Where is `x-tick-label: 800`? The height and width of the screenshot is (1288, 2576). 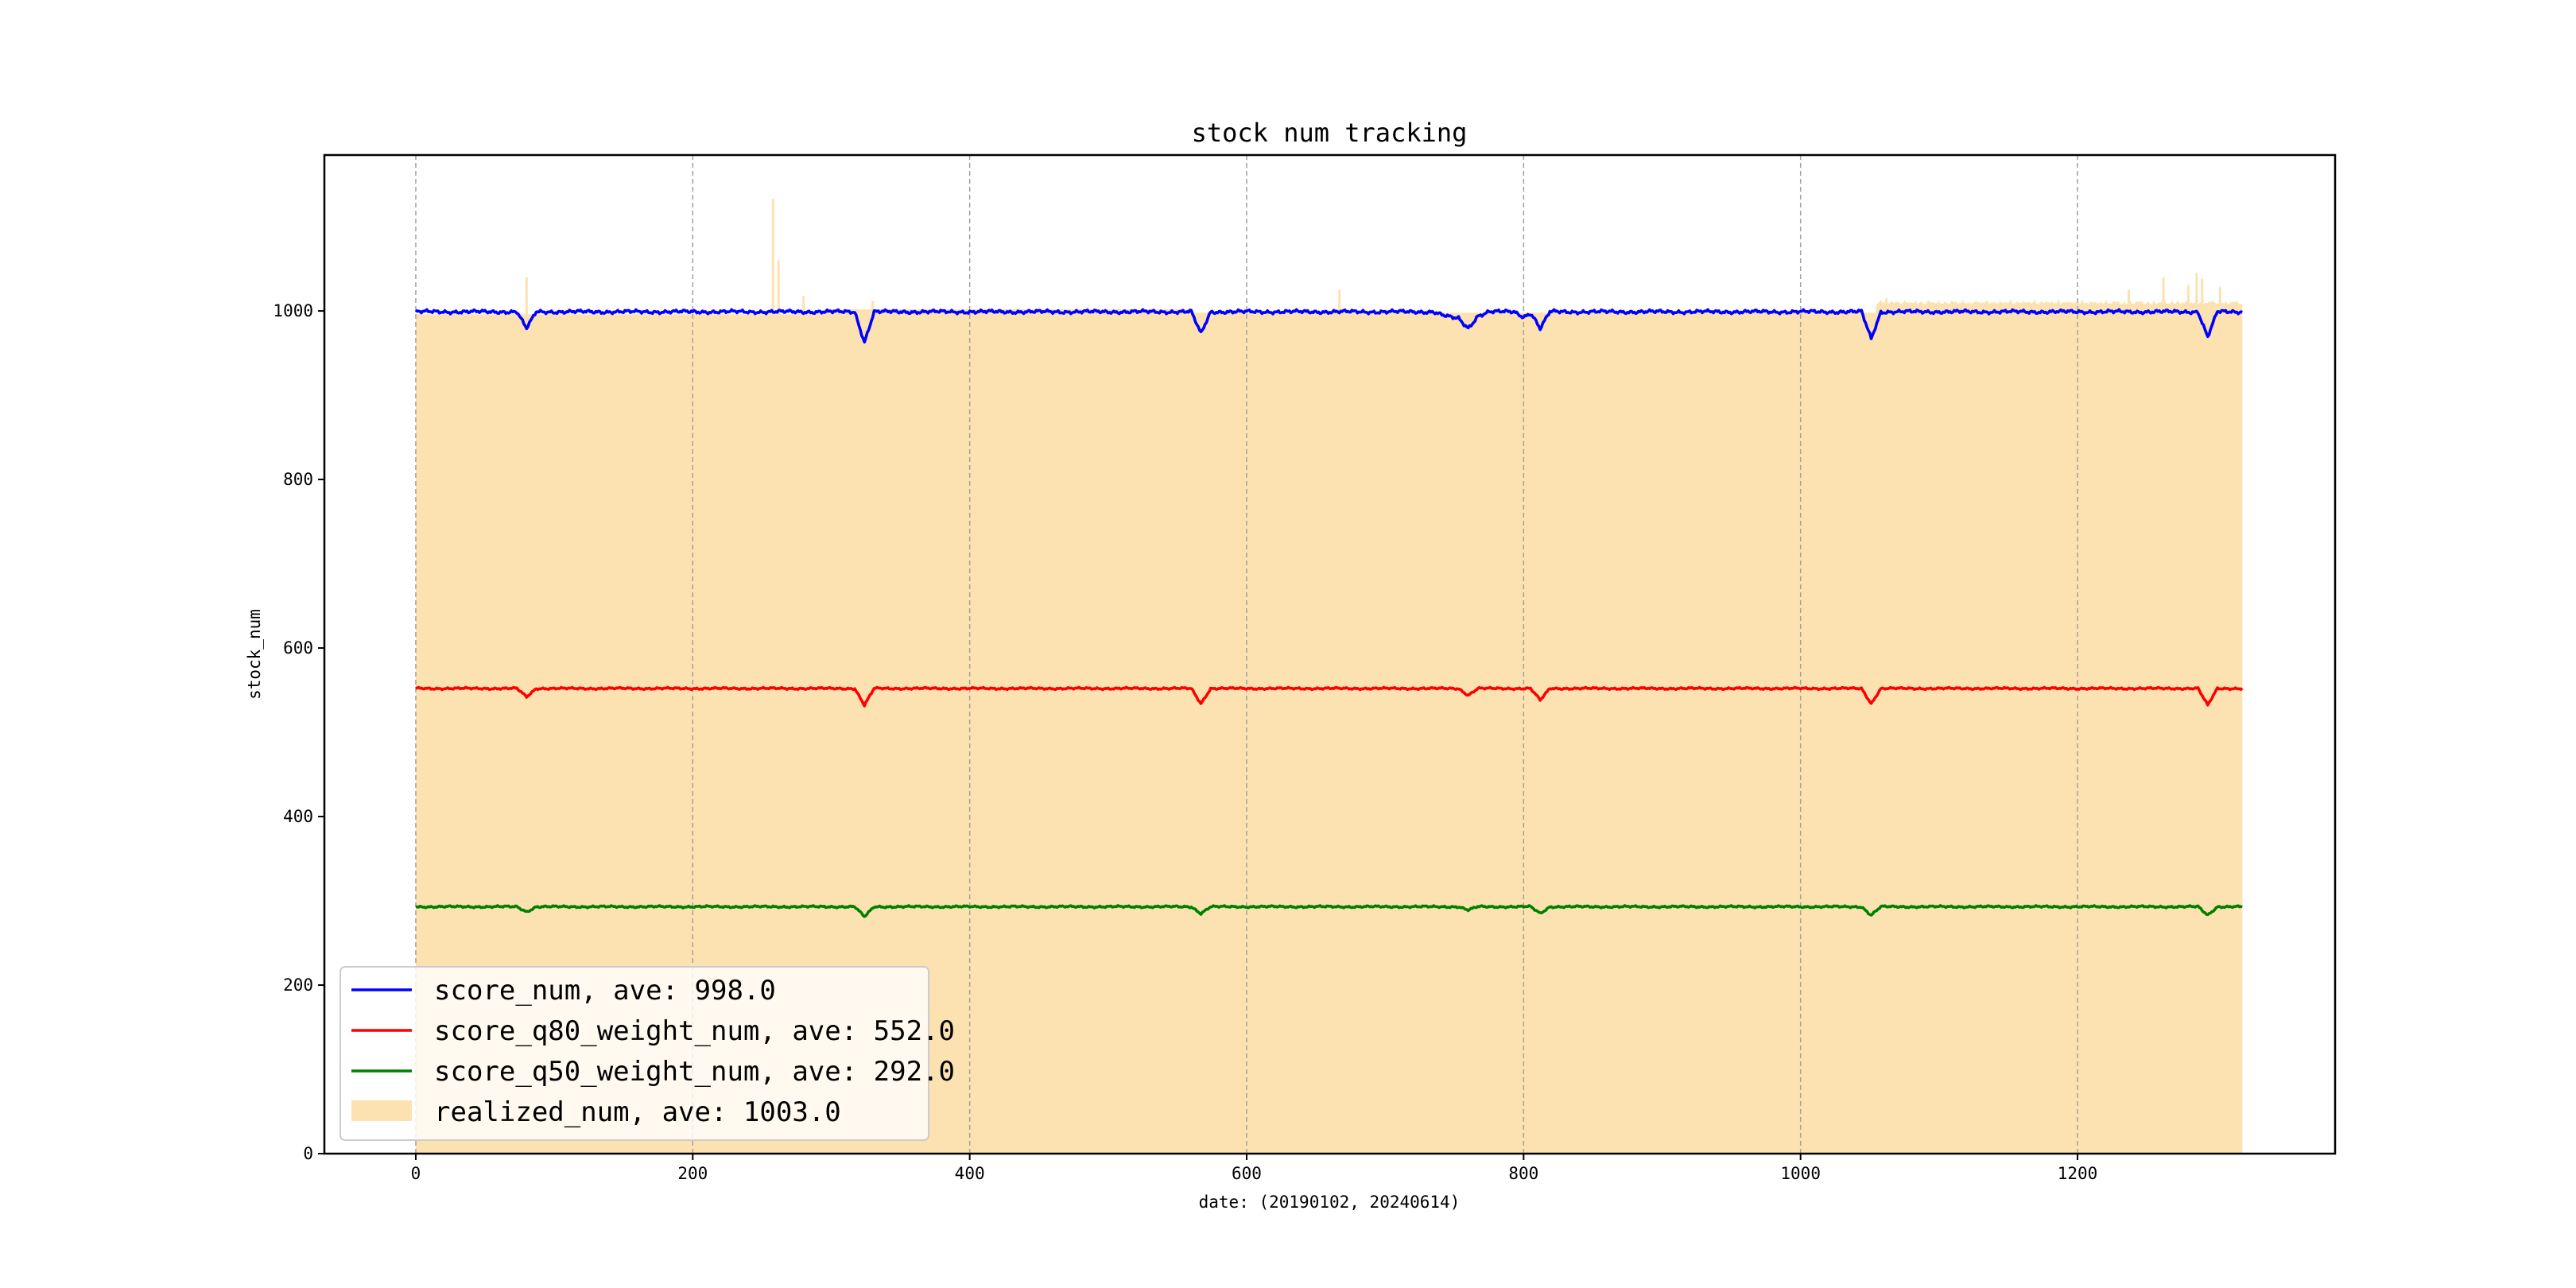 x-tick-label: 800 is located at coordinates (1523, 1173).